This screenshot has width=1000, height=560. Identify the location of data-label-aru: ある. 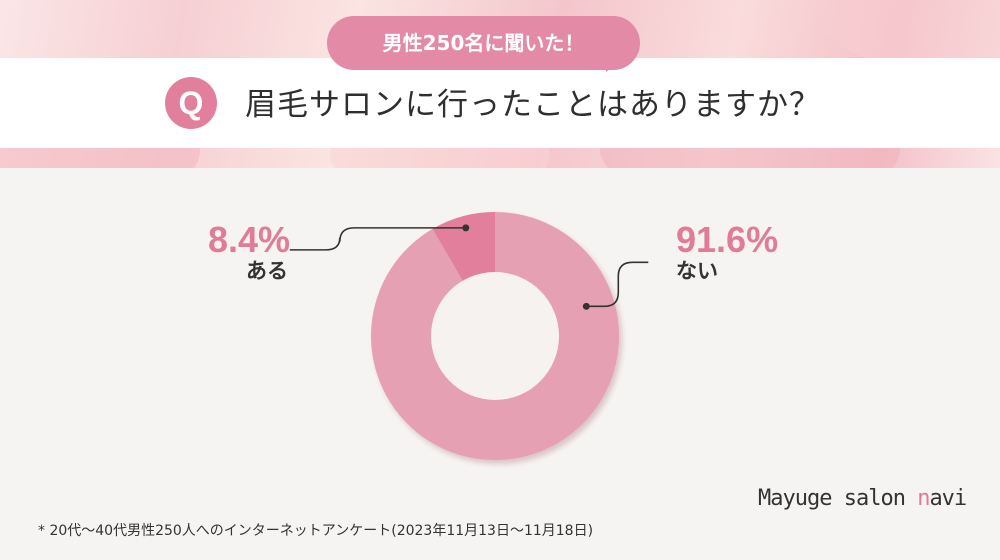
(267, 271).